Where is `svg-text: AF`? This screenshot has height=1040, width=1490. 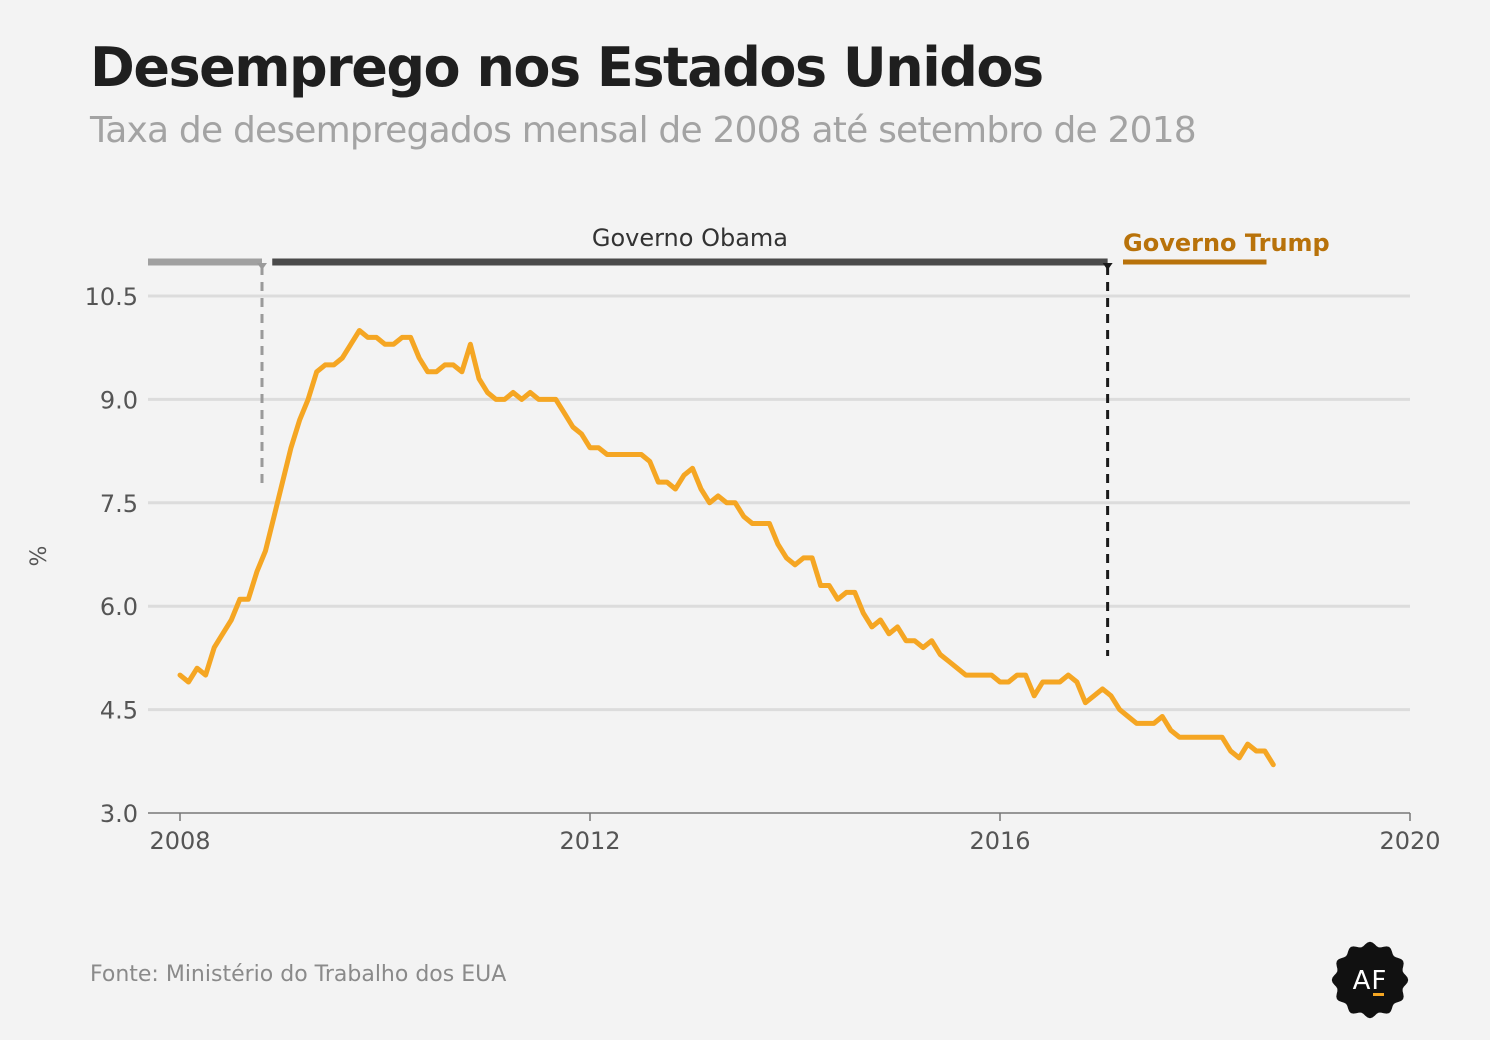 svg-text: AF is located at coordinates (1370, 981).